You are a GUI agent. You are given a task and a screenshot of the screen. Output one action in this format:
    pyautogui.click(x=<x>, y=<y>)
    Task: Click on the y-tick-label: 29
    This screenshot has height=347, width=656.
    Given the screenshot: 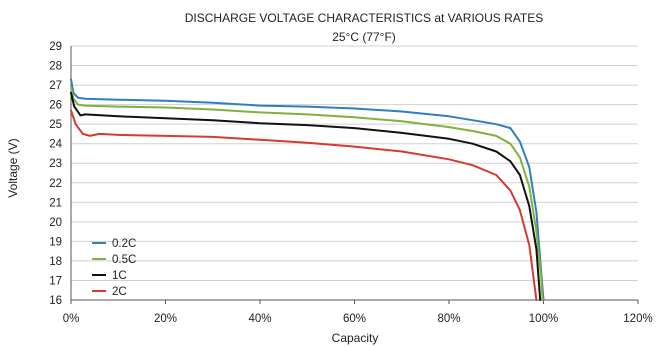 What is the action you would take?
    pyautogui.click(x=55, y=47)
    